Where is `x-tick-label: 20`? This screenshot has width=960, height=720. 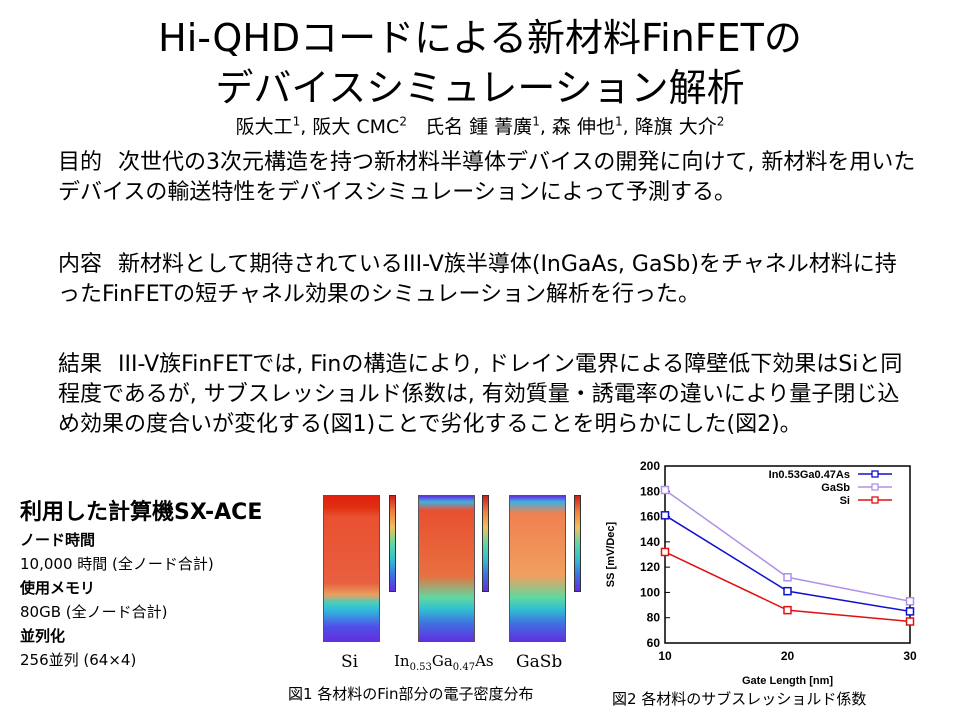 x-tick-label: 20 is located at coordinates (788, 656).